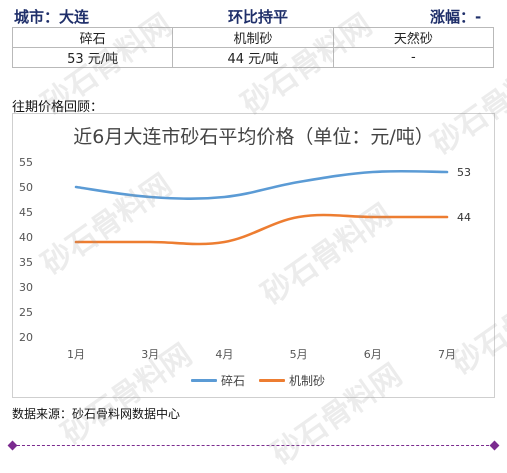 The height and width of the screenshot is (473, 507). Describe the element at coordinates (253, 445) in the screenshot. I see `divider` at that location.